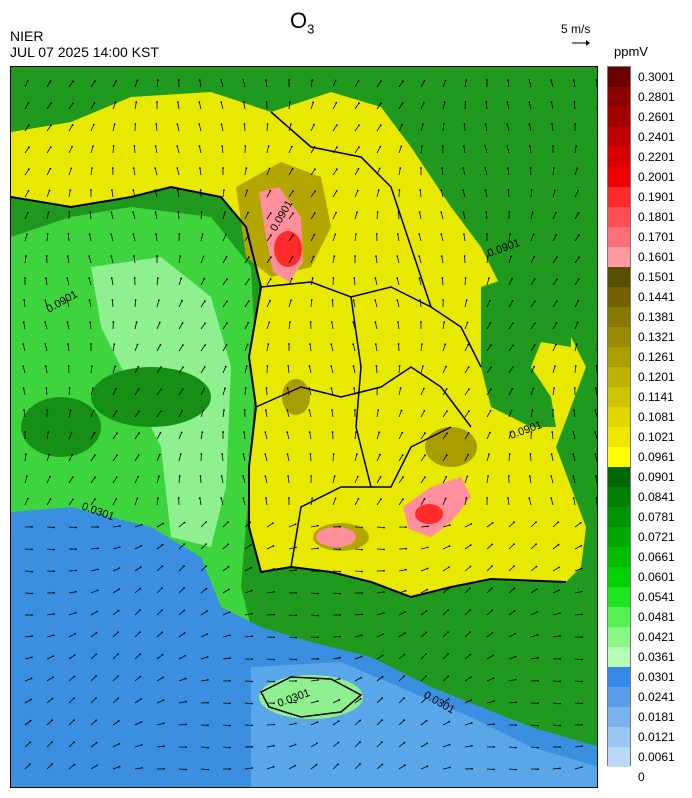  Describe the element at coordinates (656, 237) in the screenshot. I see `colorbar-label: 0.1701` at that location.